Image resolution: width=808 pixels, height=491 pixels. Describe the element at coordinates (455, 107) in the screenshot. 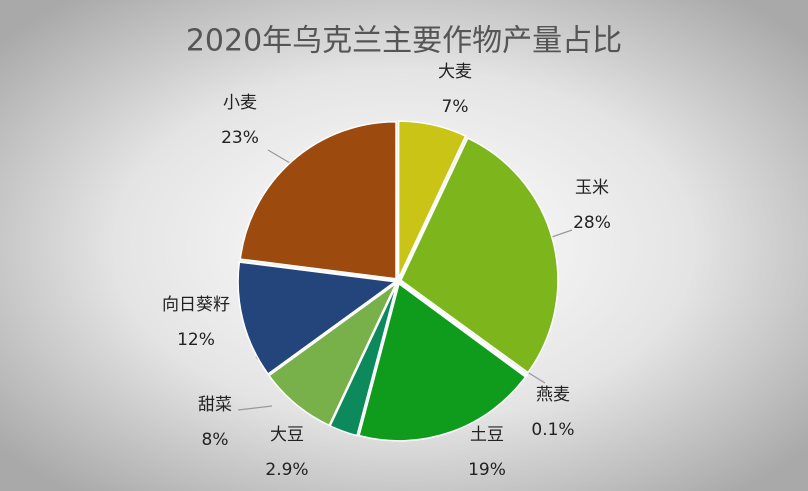

I see `value-label: 7%` at that location.